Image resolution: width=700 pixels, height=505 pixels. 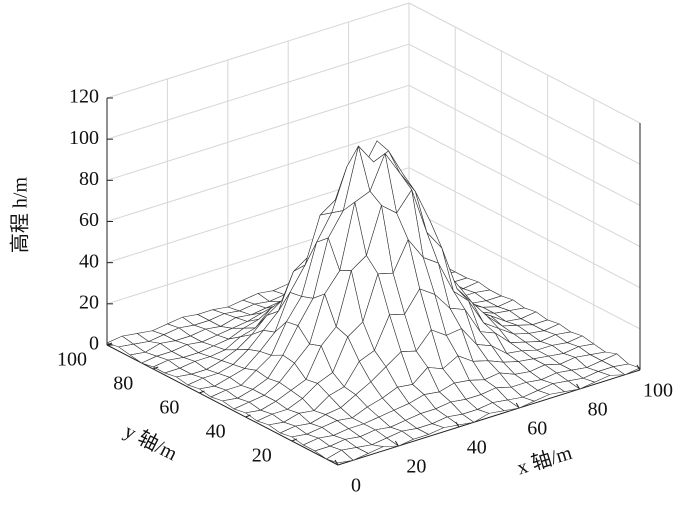 I want to click on x-axis-label: x 轴/m, so click(x=544, y=460).